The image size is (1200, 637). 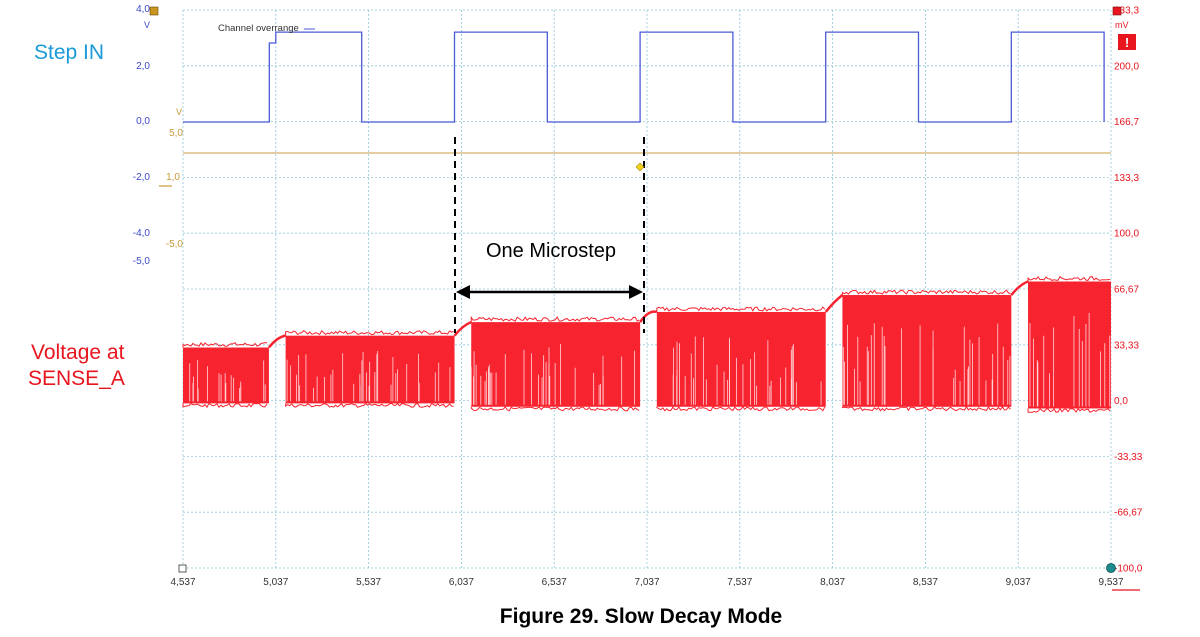 What do you see at coordinates (1126, 234) in the screenshot?
I see `right-tick-label: 100,0` at bounding box center [1126, 234].